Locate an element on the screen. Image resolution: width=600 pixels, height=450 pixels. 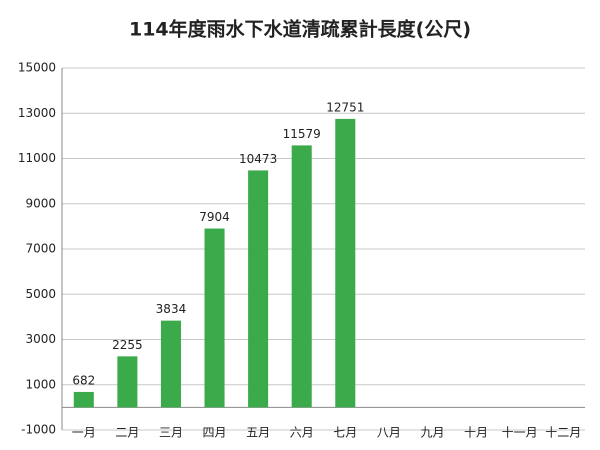
value-label: 11579 is located at coordinates (302, 134).